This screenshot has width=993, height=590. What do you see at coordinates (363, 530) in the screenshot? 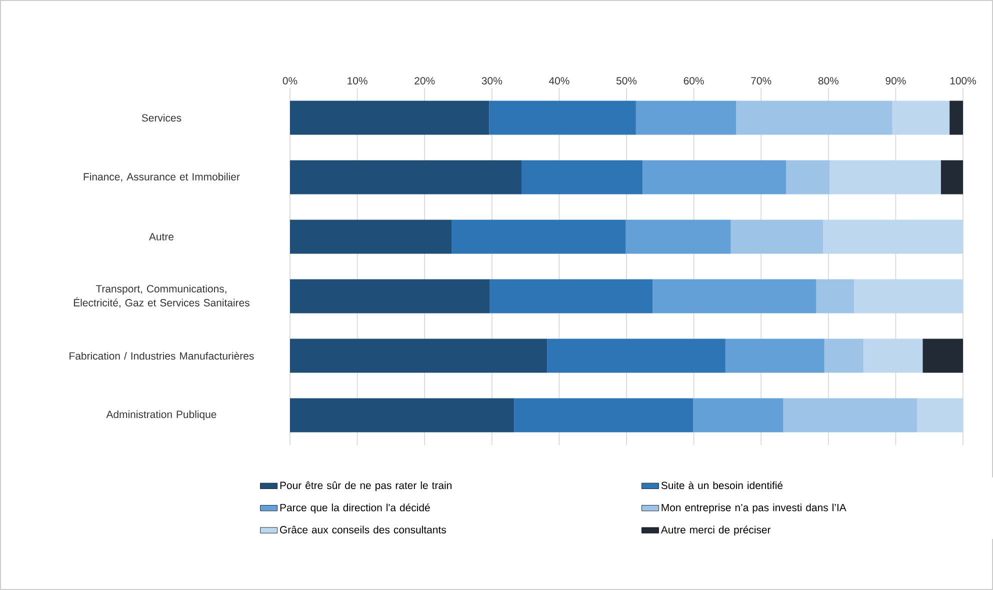
I see `legend-label: Grâce aux conseils des consultants` at bounding box center [363, 530].